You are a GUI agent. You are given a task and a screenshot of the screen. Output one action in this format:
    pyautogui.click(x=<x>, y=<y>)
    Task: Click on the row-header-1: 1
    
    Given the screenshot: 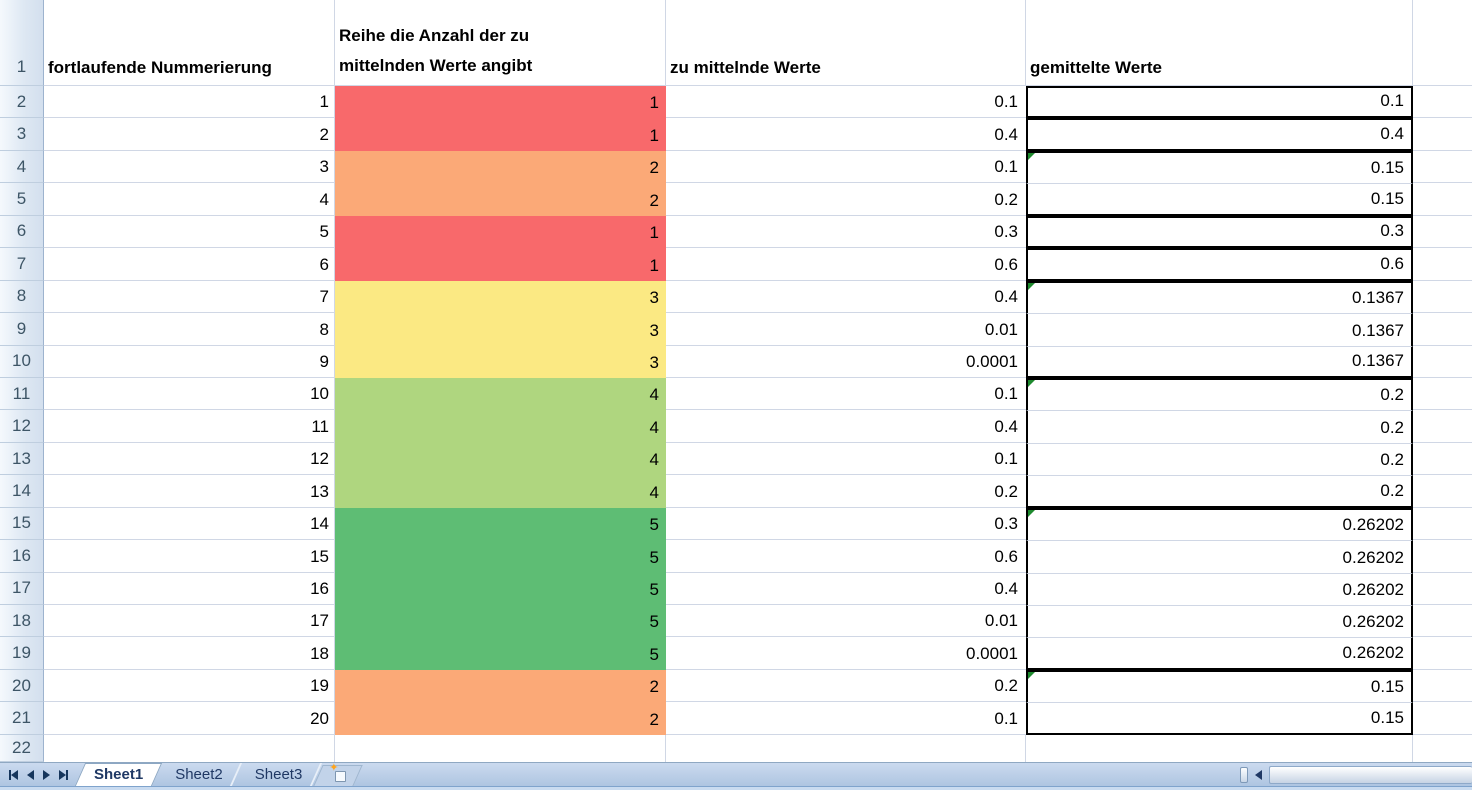 What is the action you would take?
    pyautogui.click(x=22, y=43)
    